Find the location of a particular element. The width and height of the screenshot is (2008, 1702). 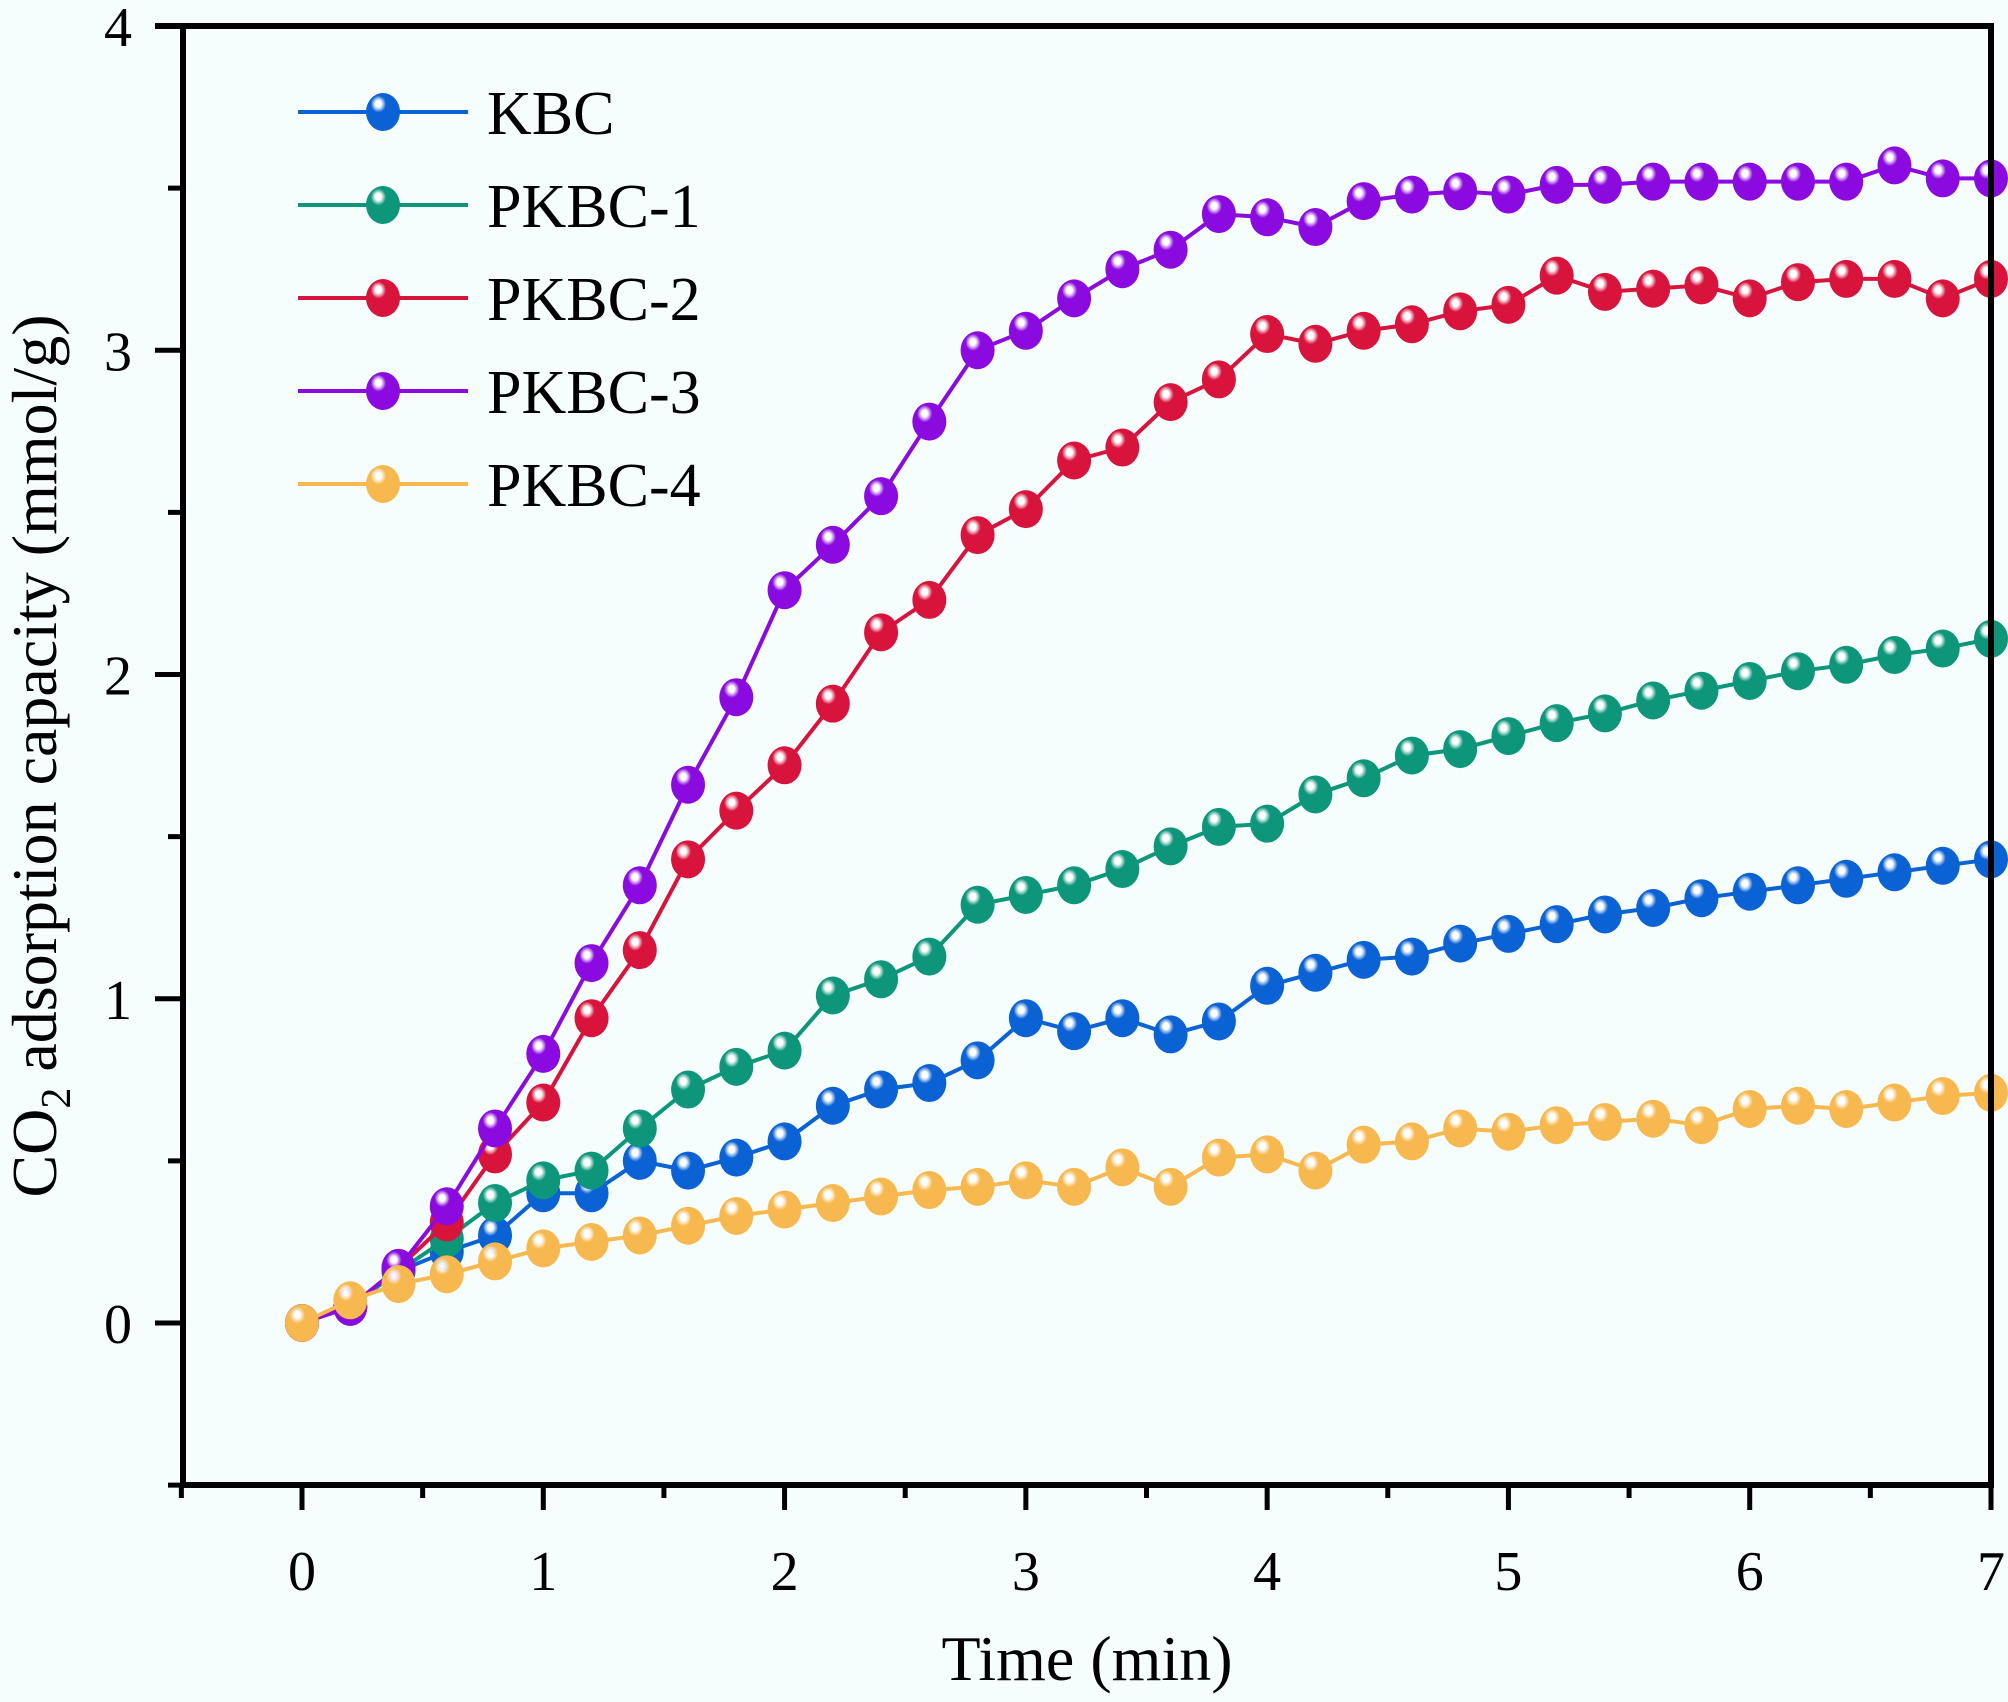

legend-marker is located at coordinates (383, 298).